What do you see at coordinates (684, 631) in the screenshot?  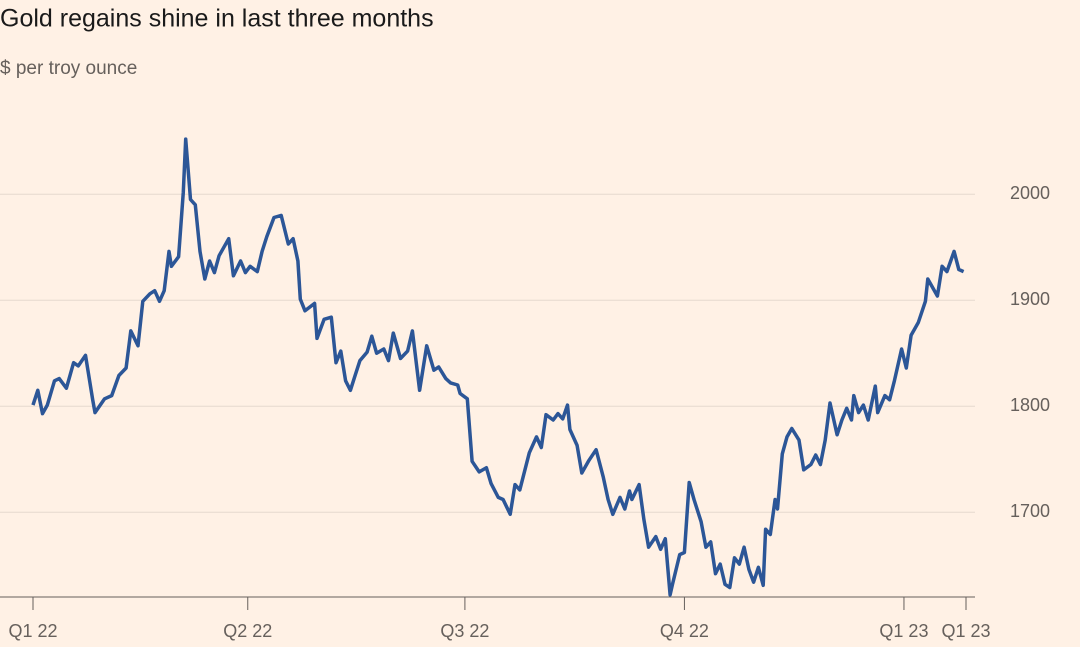 I see `x-tick-label: Q4 22` at bounding box center [684, 631].